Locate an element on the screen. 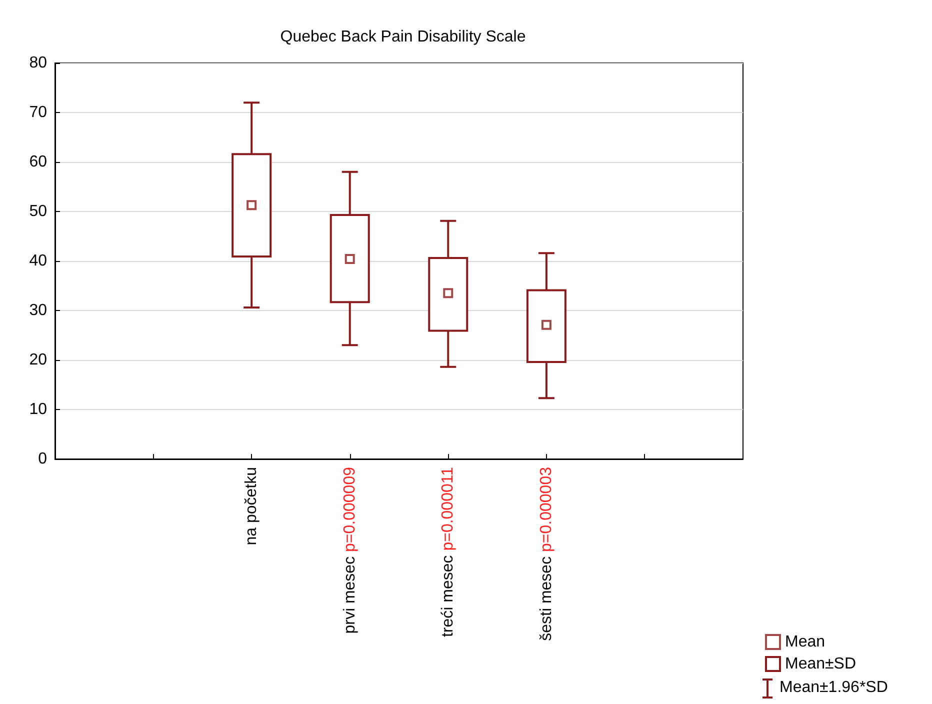  y-tick-label: 50 is located at coordinates (38, 211).